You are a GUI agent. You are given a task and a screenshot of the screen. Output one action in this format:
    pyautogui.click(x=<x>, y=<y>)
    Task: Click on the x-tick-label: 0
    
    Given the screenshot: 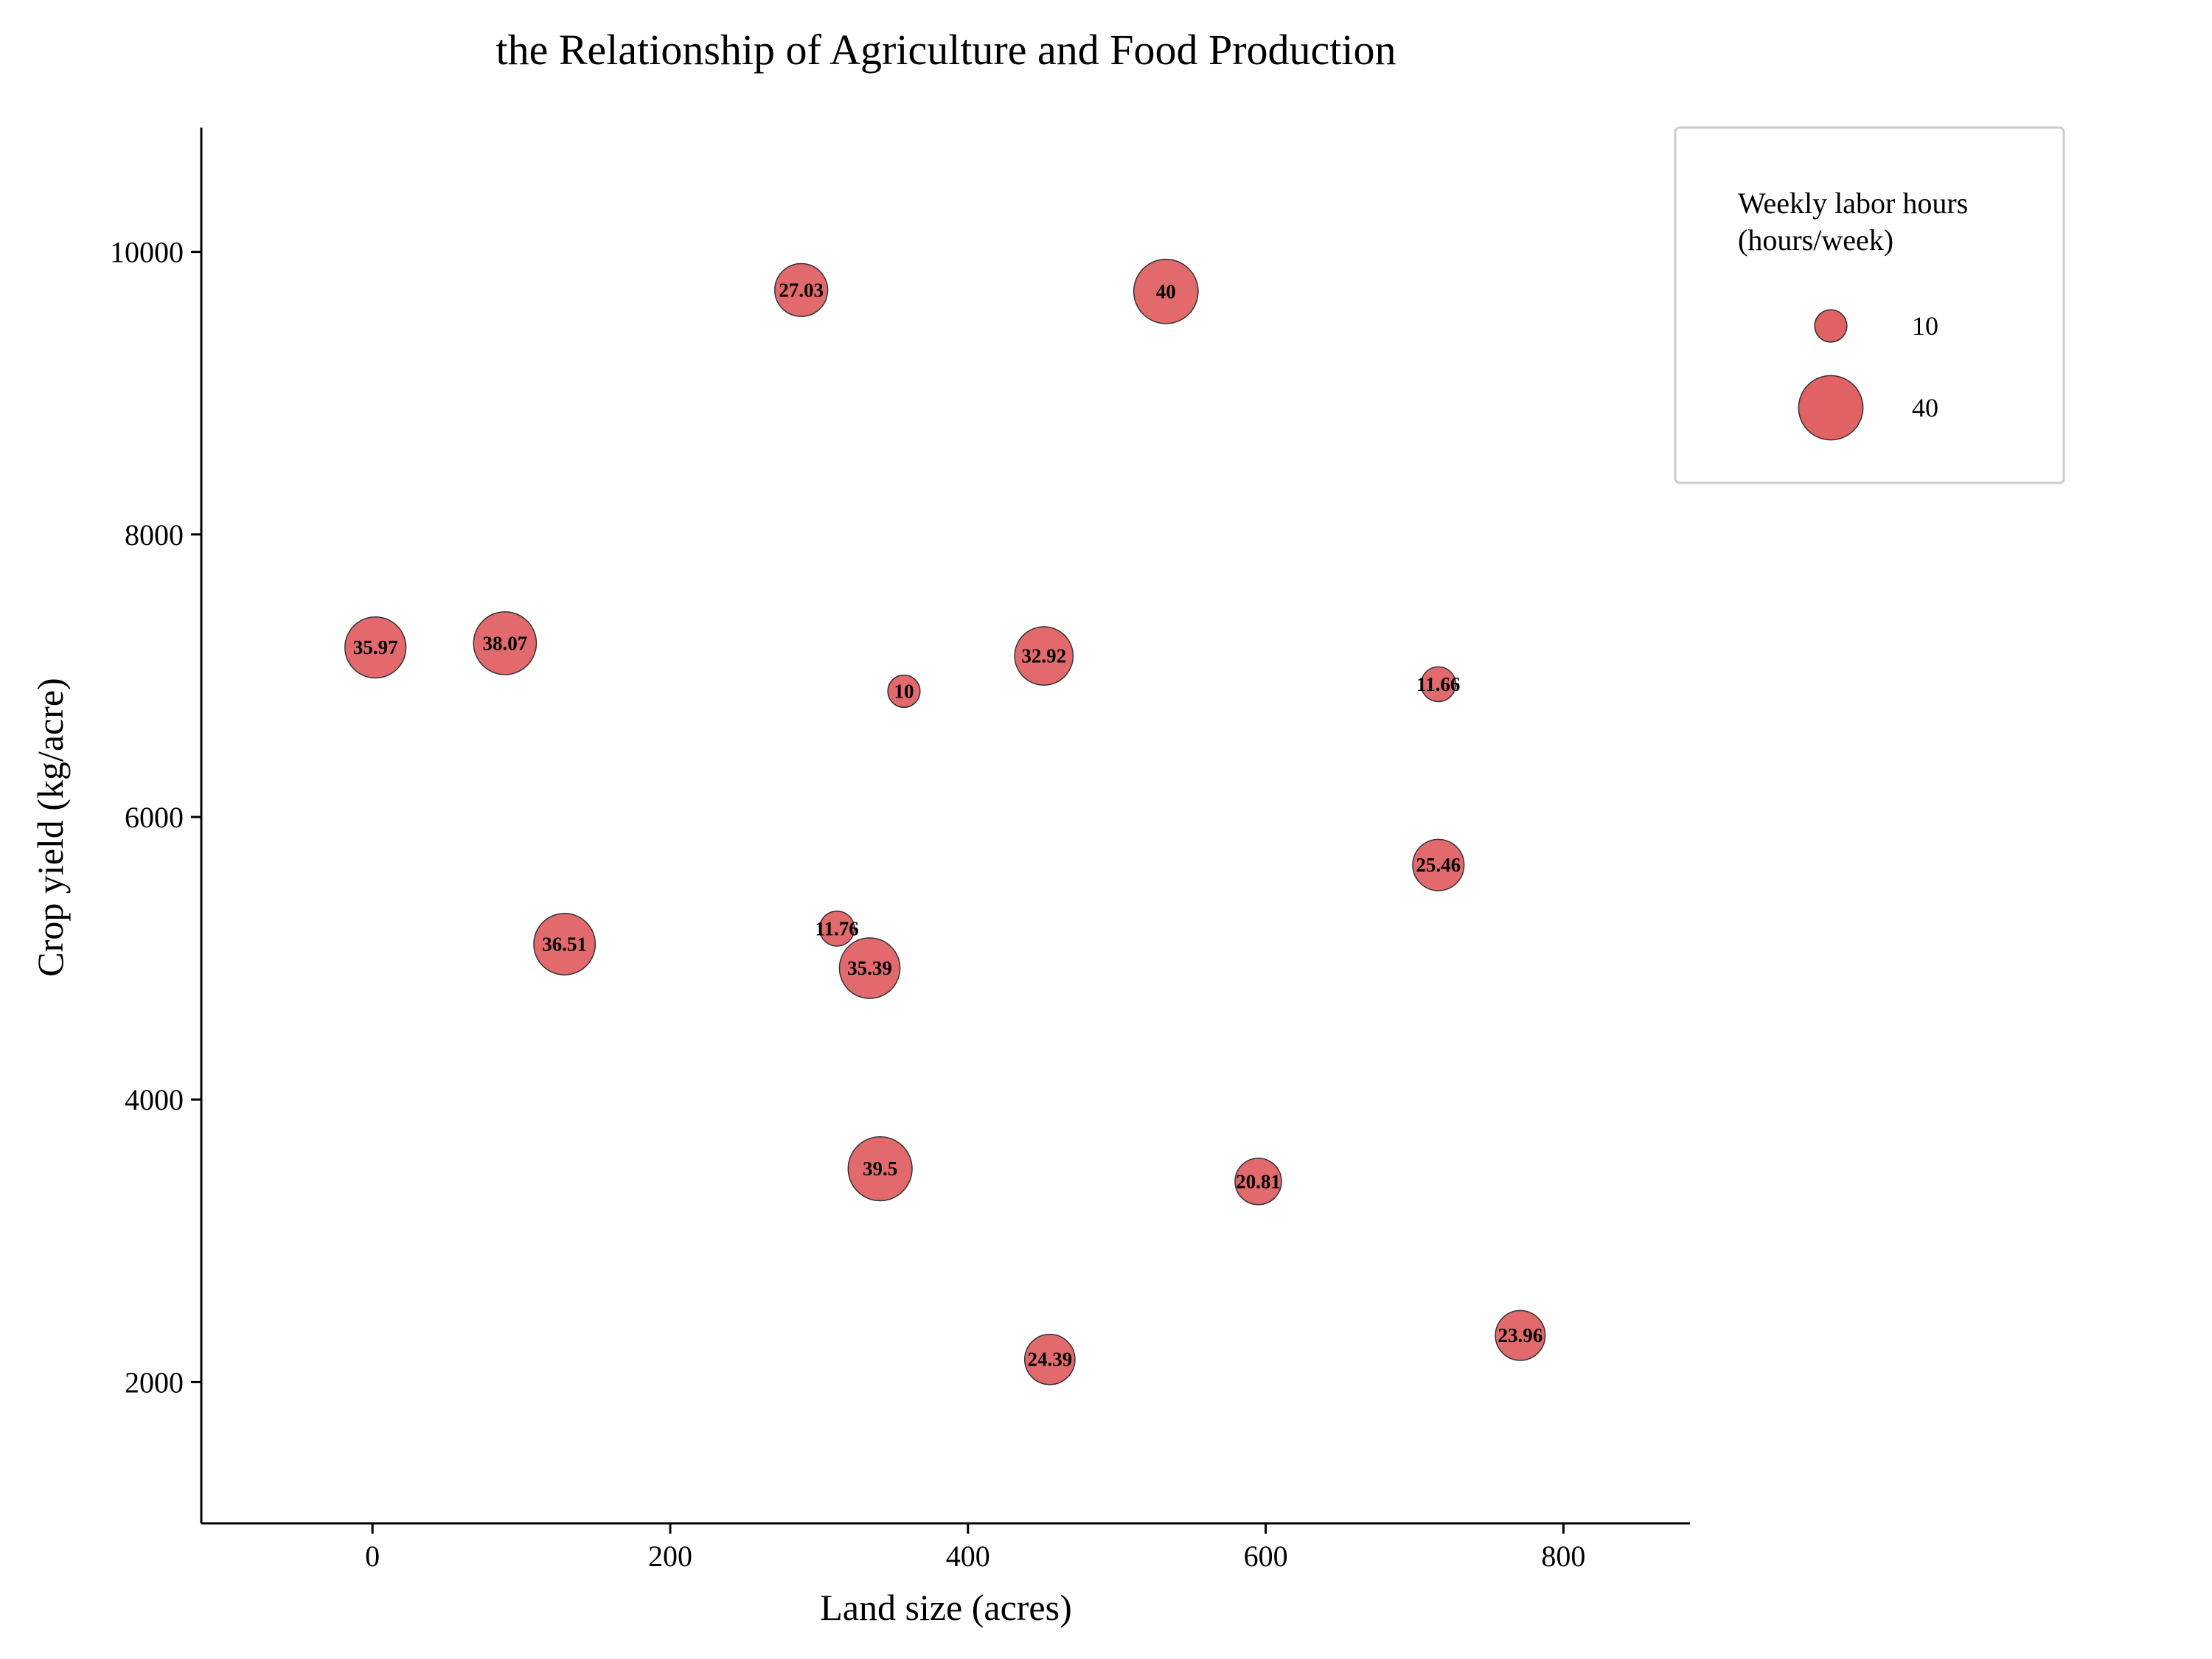 What is the action you would take?
    pyautogui.click(x=372, y=1556)
    